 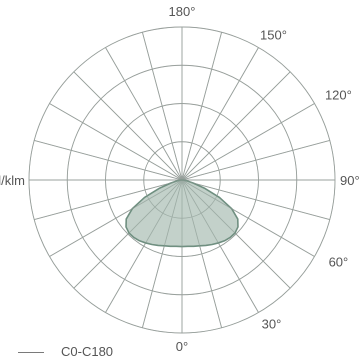 I want to click on angle-label-30: 30°, so click(x=272, y=324).